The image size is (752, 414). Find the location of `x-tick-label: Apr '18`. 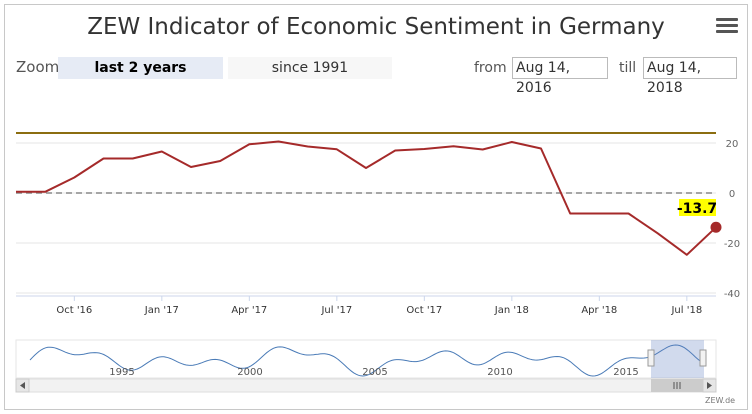

x-tick-label: Apr '18 is located at coordinates (599, 310).